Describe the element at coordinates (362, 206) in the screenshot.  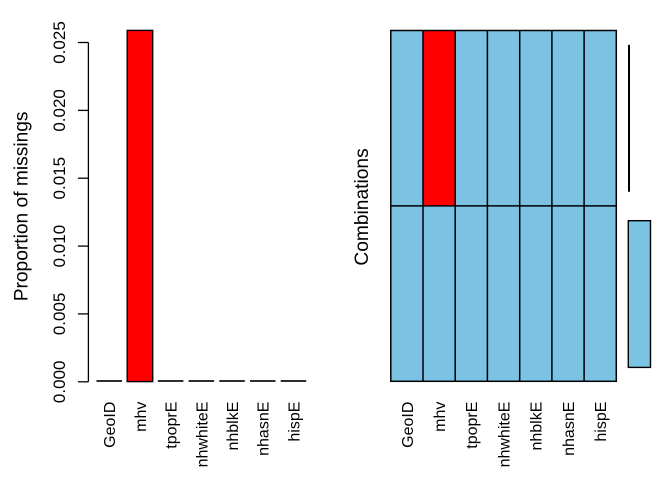
I see `svg-text: Combinations` at that location.